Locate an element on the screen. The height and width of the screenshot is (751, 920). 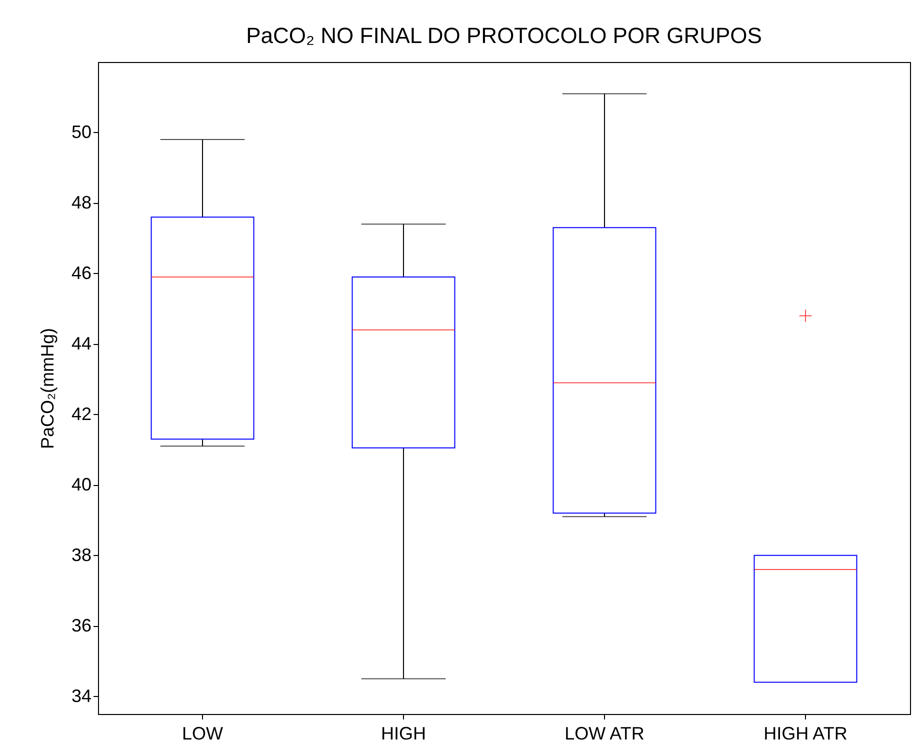
y-tick-label: 44 is located at coordinates (81, 343).